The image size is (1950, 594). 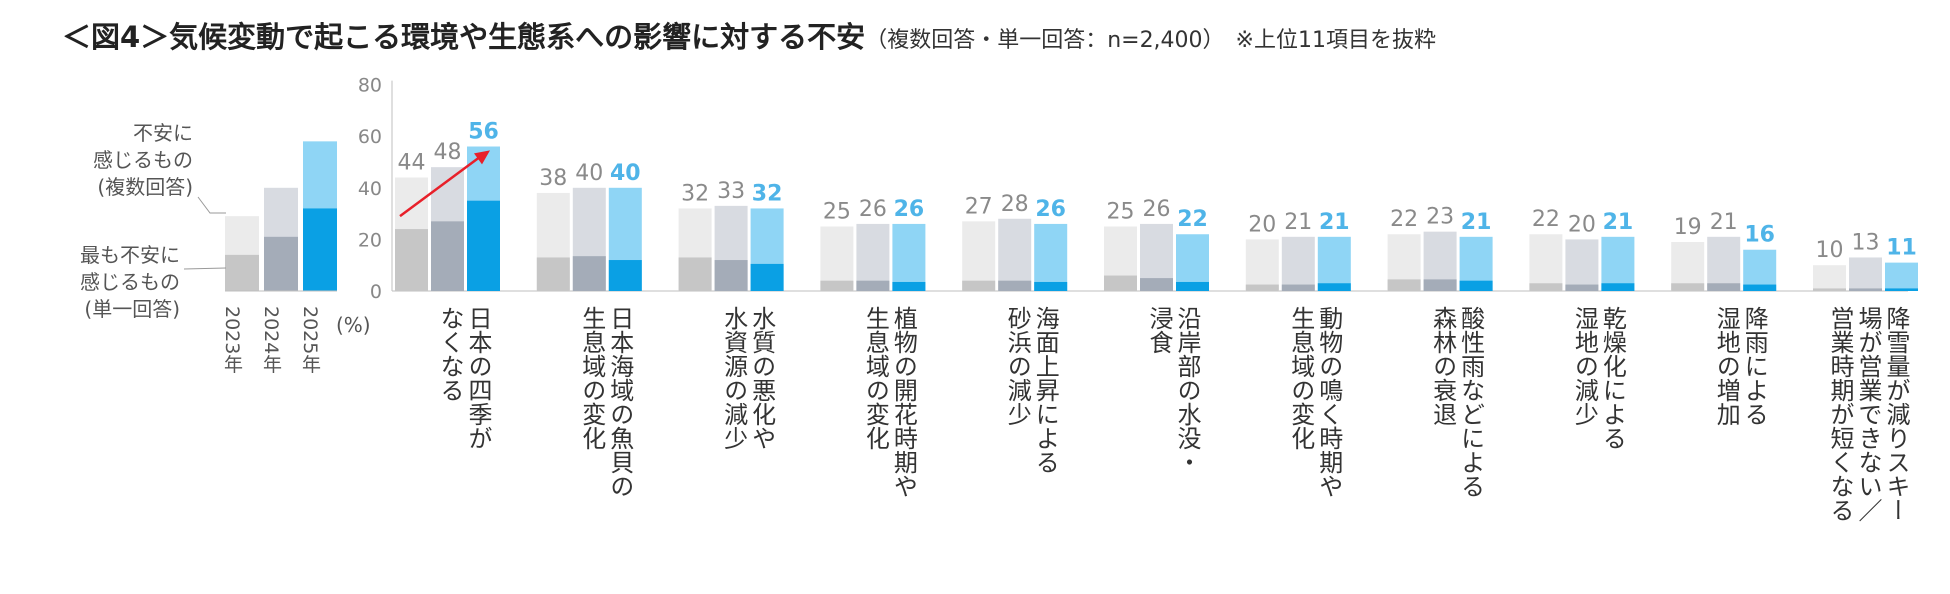 What do you see at coordinates (163, 133) in the screenshot?
I see `legend-multi-label: 不安に` at bounding box center [163, 133].